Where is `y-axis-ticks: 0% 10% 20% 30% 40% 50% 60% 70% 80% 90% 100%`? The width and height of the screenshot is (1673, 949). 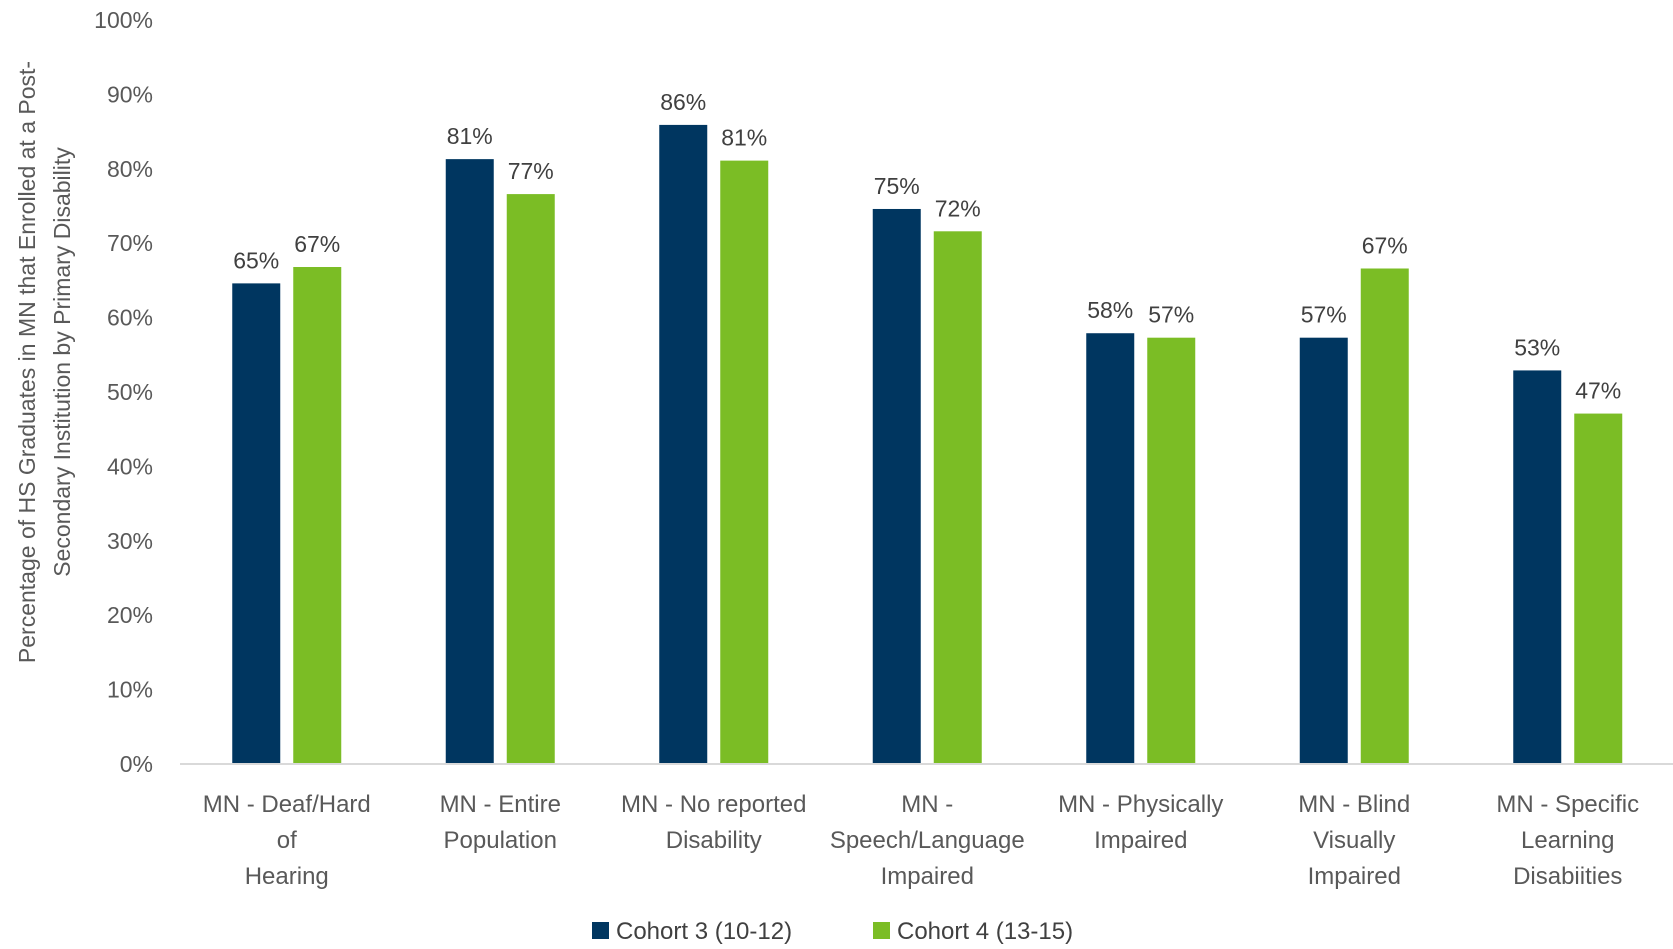
y-axis-ticks: 0% 10% 20% 30% 40% 50% 60% 70% 80% 90% 100% is located at coordinates (123, 392).